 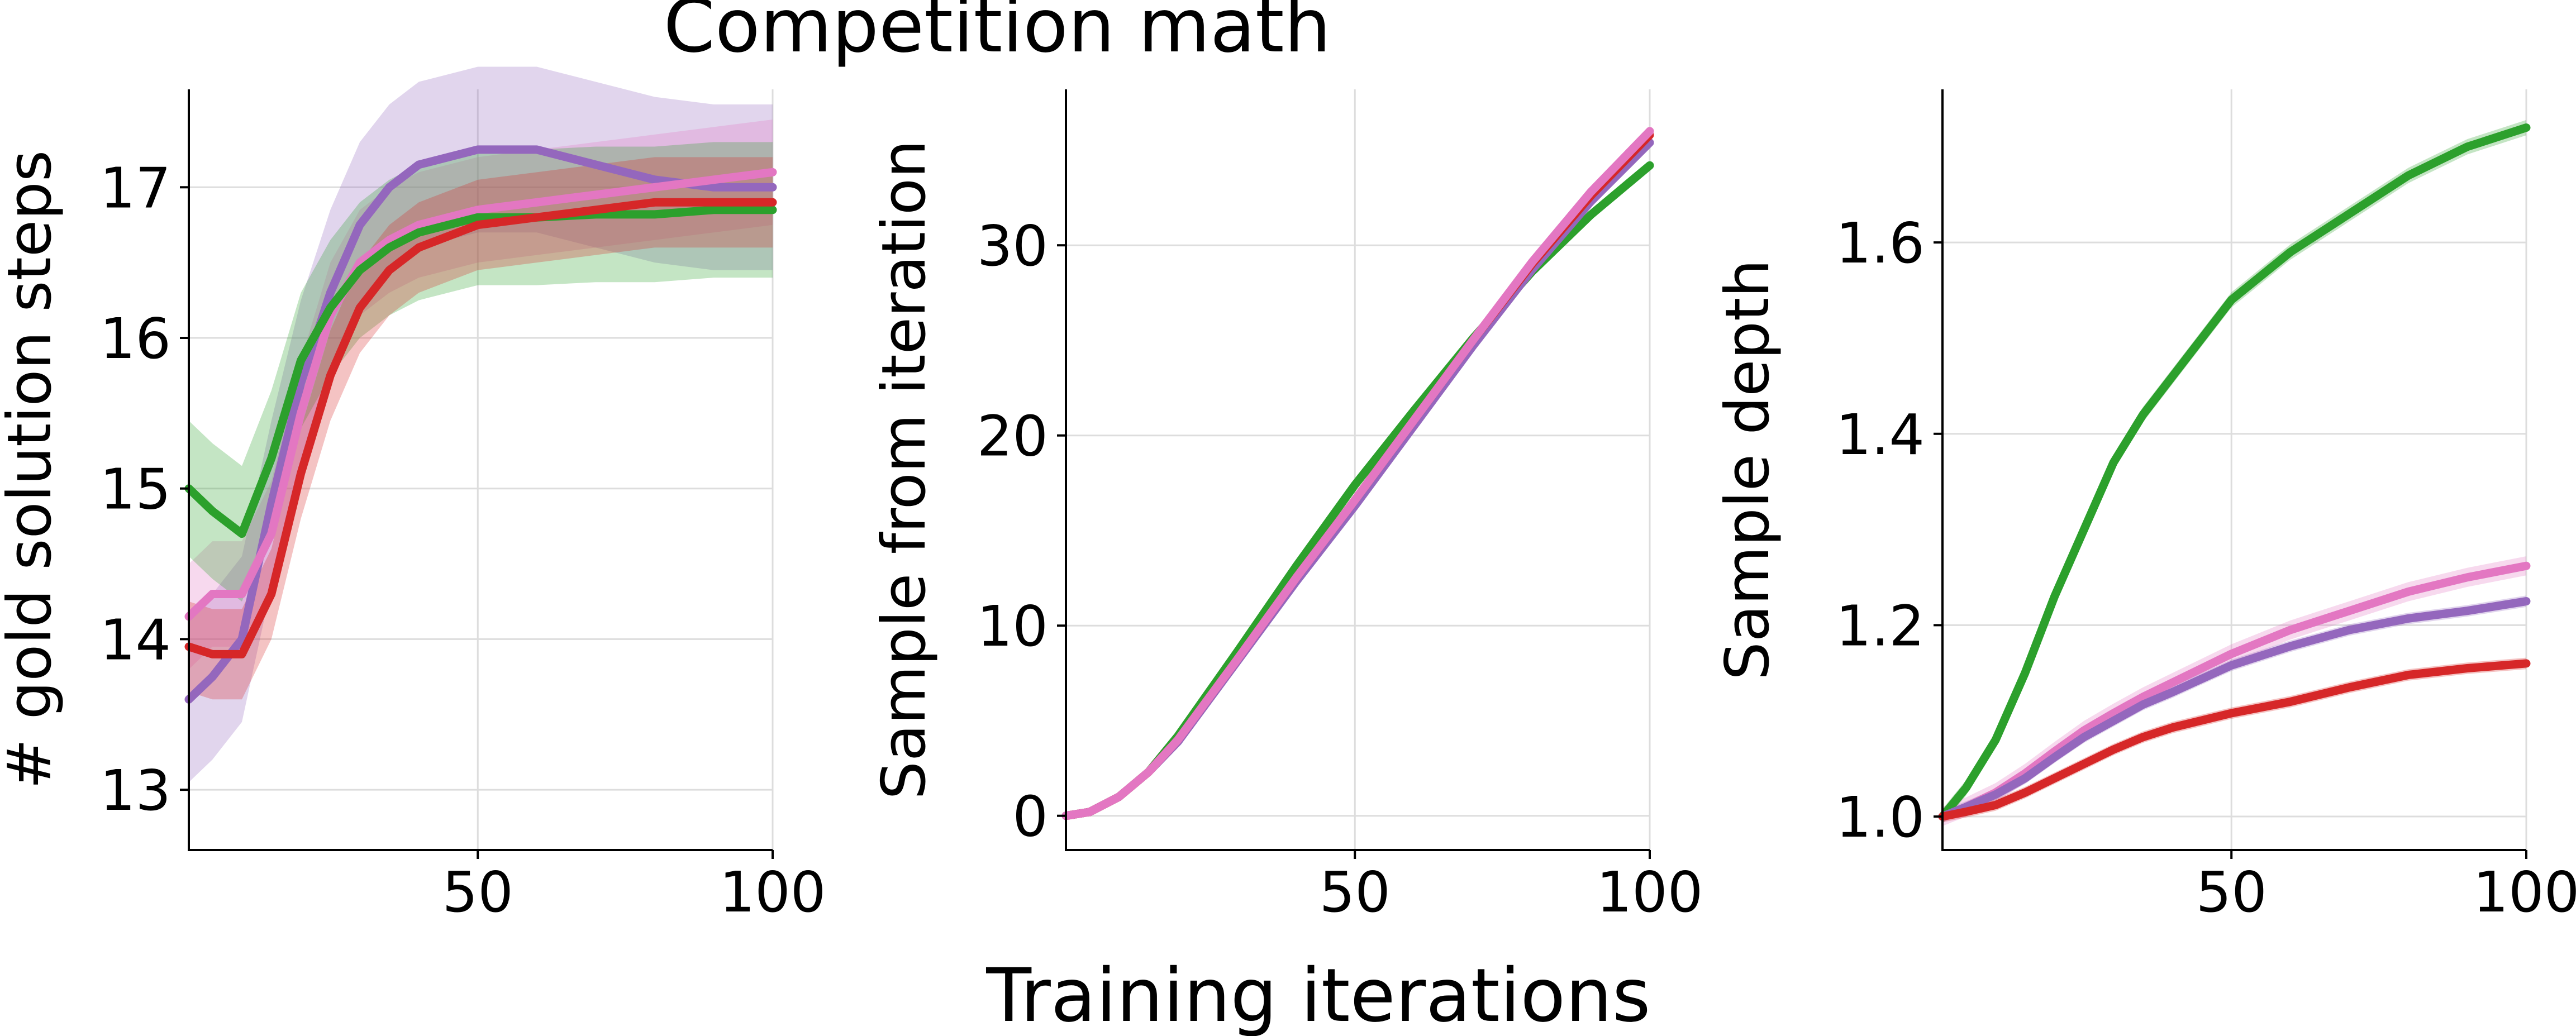 What do you see at coordinates (1012, 436) in the screenshot?
I see `y-tick-label: 20` at bounding box center [1012, 436].